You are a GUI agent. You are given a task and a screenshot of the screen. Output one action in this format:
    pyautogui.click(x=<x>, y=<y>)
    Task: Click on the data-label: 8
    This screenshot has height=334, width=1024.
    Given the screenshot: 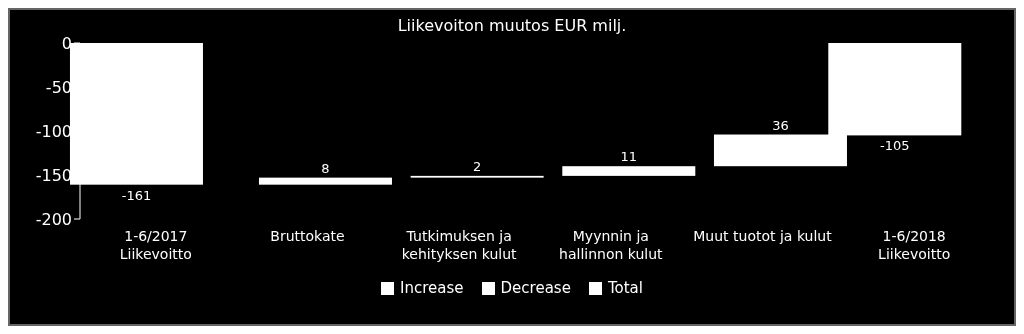 What is the action you would take?
    pyautogui.click(x=325, y=168)
    